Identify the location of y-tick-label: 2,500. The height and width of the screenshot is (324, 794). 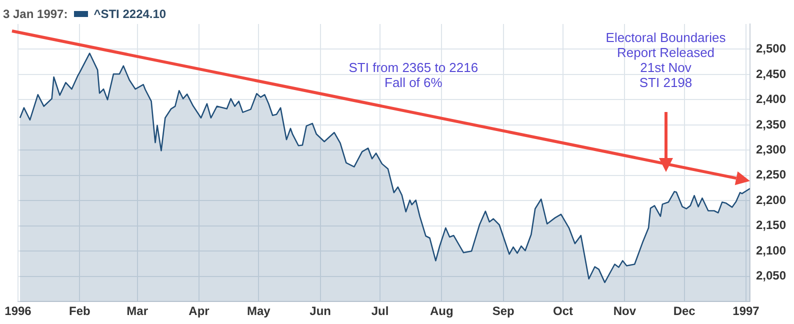
(771, 49).